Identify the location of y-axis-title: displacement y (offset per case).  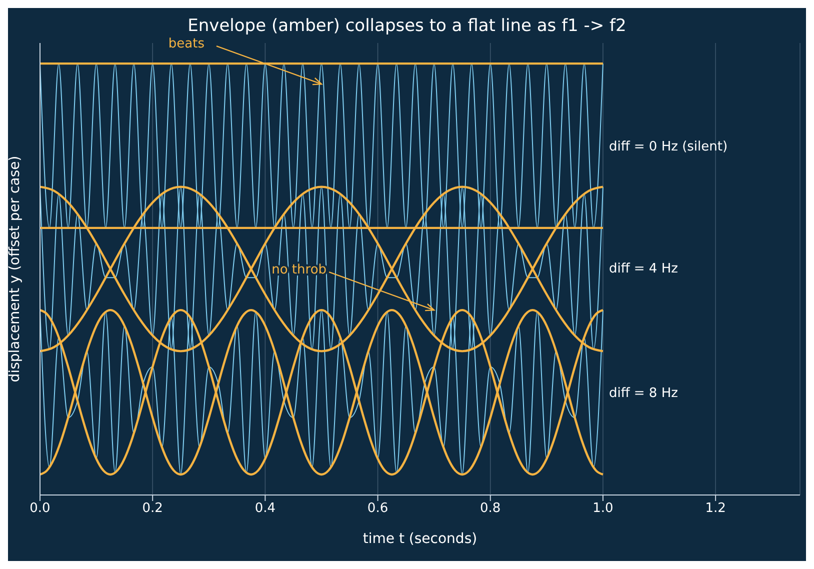
(14, 269).